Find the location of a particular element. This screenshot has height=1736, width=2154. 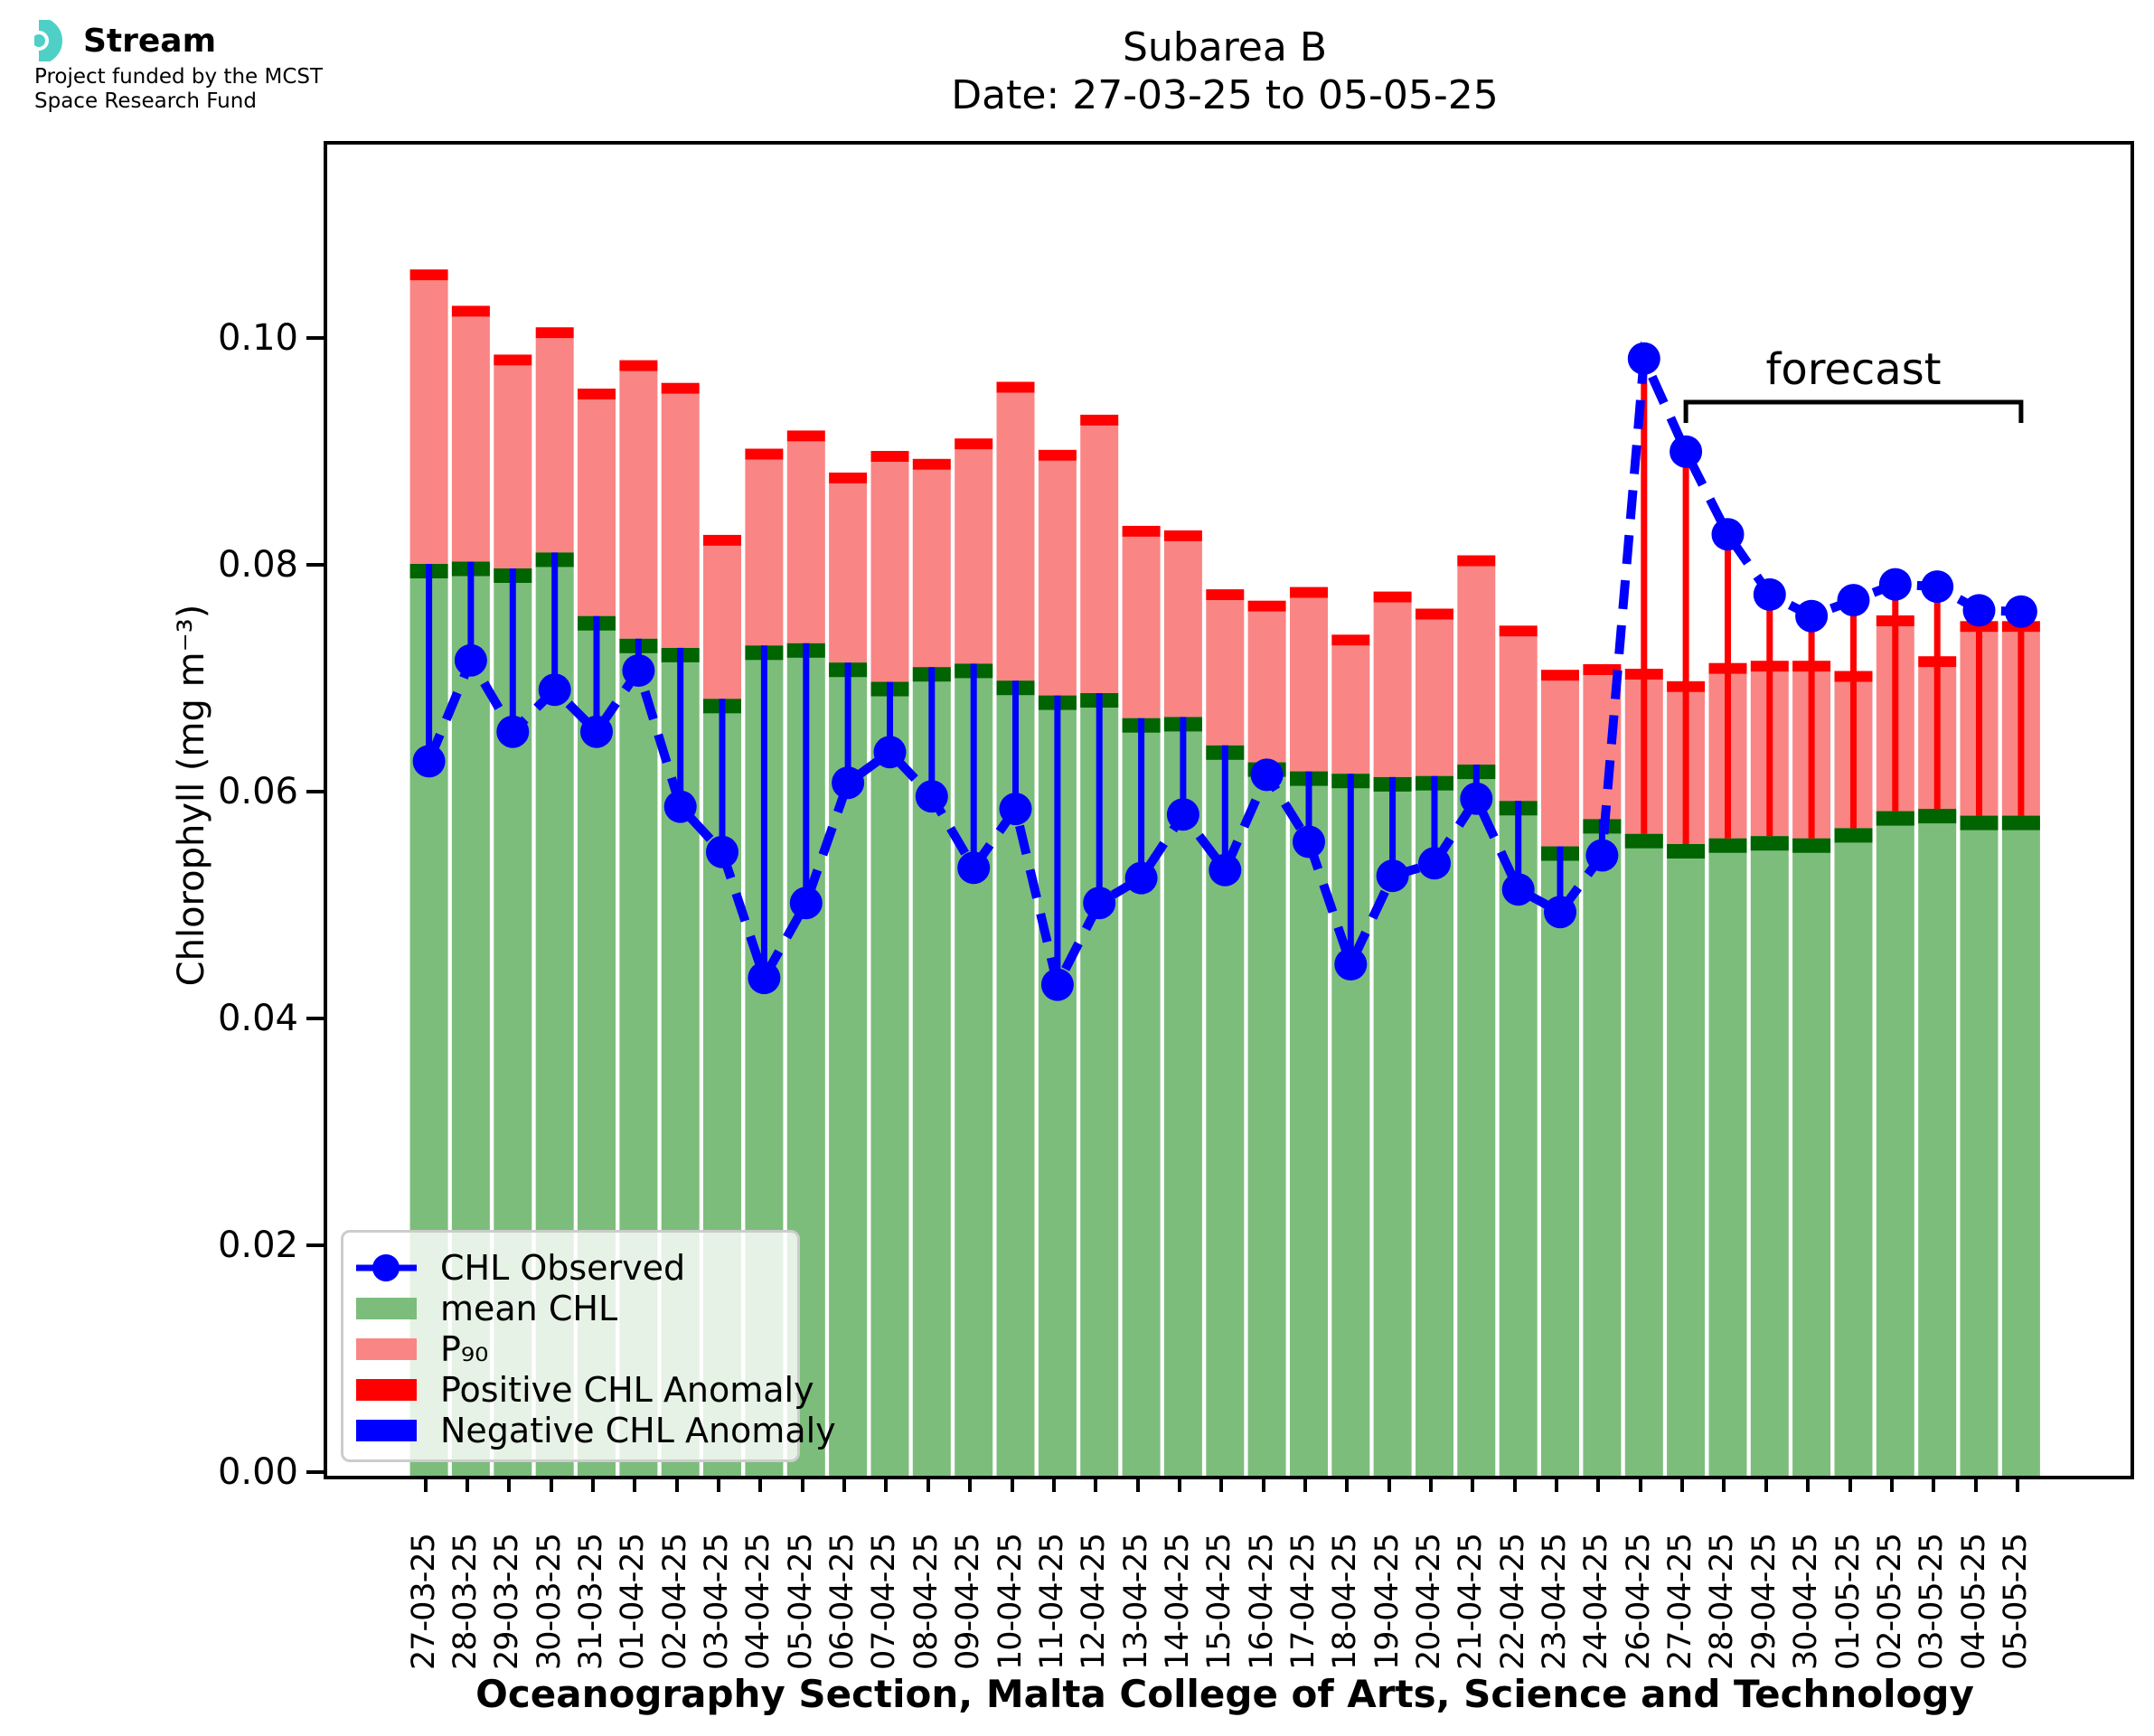

negative-anomaly-swatch is located at coordinates (386, 1430).